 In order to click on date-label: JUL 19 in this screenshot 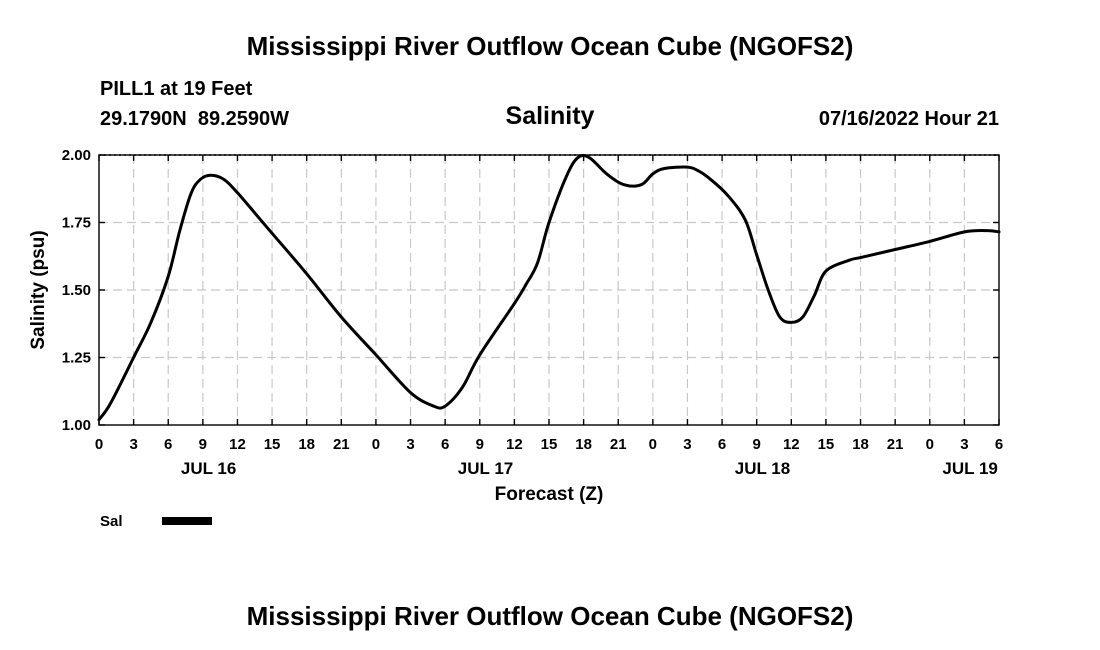, I will do `click(969, 468)`.